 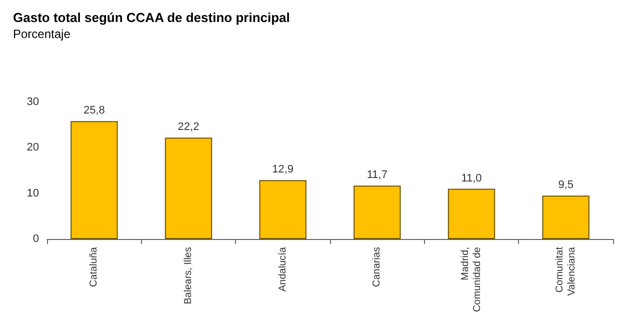 I want to click on data-label: 11,0, so click(x=471, y=178).